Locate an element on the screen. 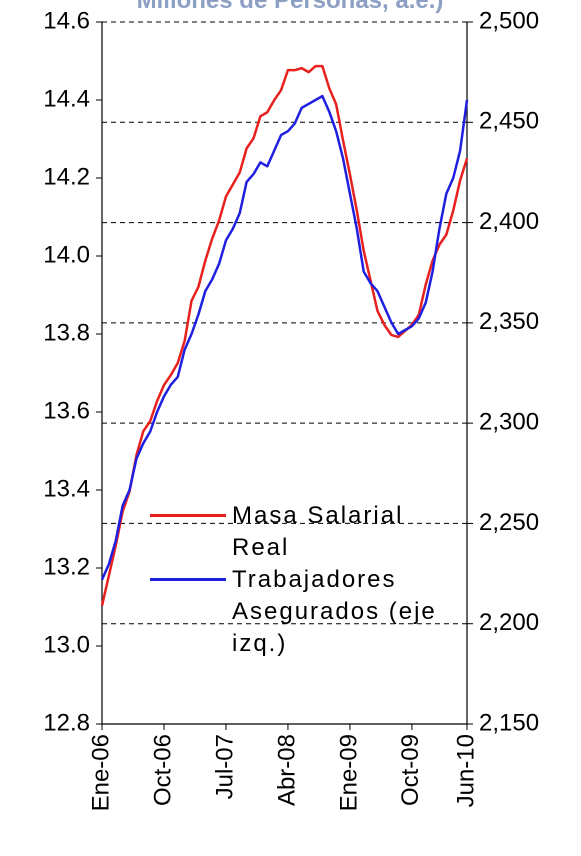 This screenshot has width=581, height=856. y-tick-label: 14.0 is located at coordinates (66, 254).